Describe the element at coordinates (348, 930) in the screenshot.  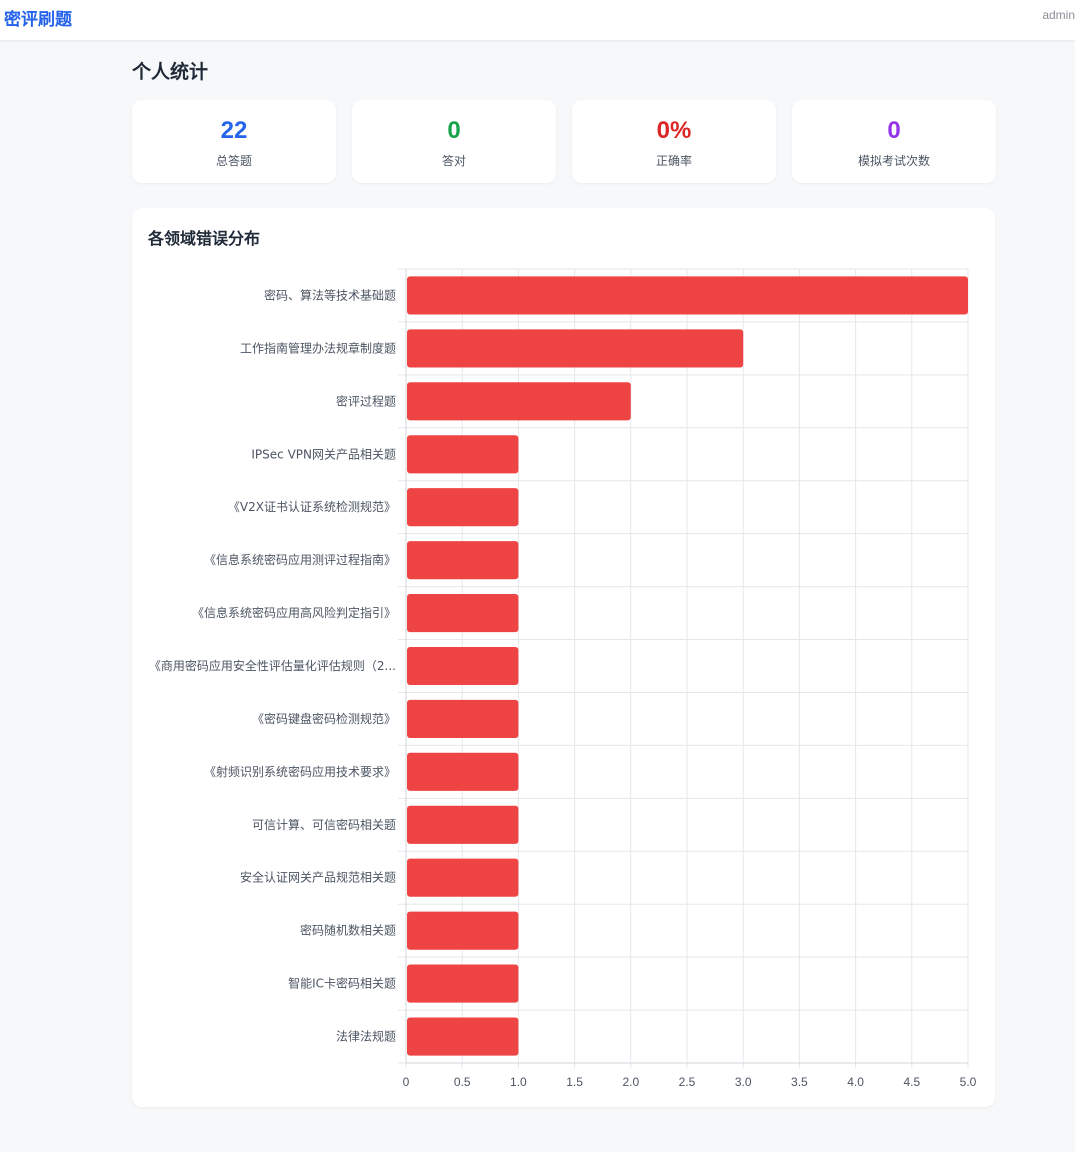
I see `category-label: 密码随机数相关题` at that location.